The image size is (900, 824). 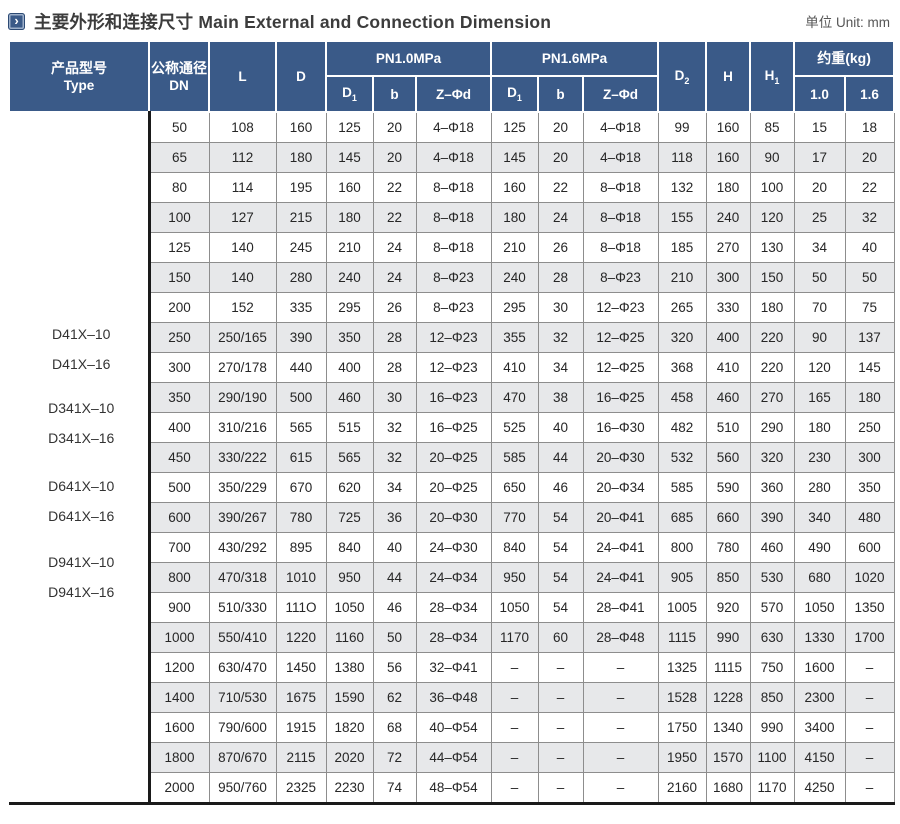 What do you see at coordinates (114, 21) in the screenshot?
I see `page-title-zh: 主要外形和连接尺寸` at bounding box center [114, 21].